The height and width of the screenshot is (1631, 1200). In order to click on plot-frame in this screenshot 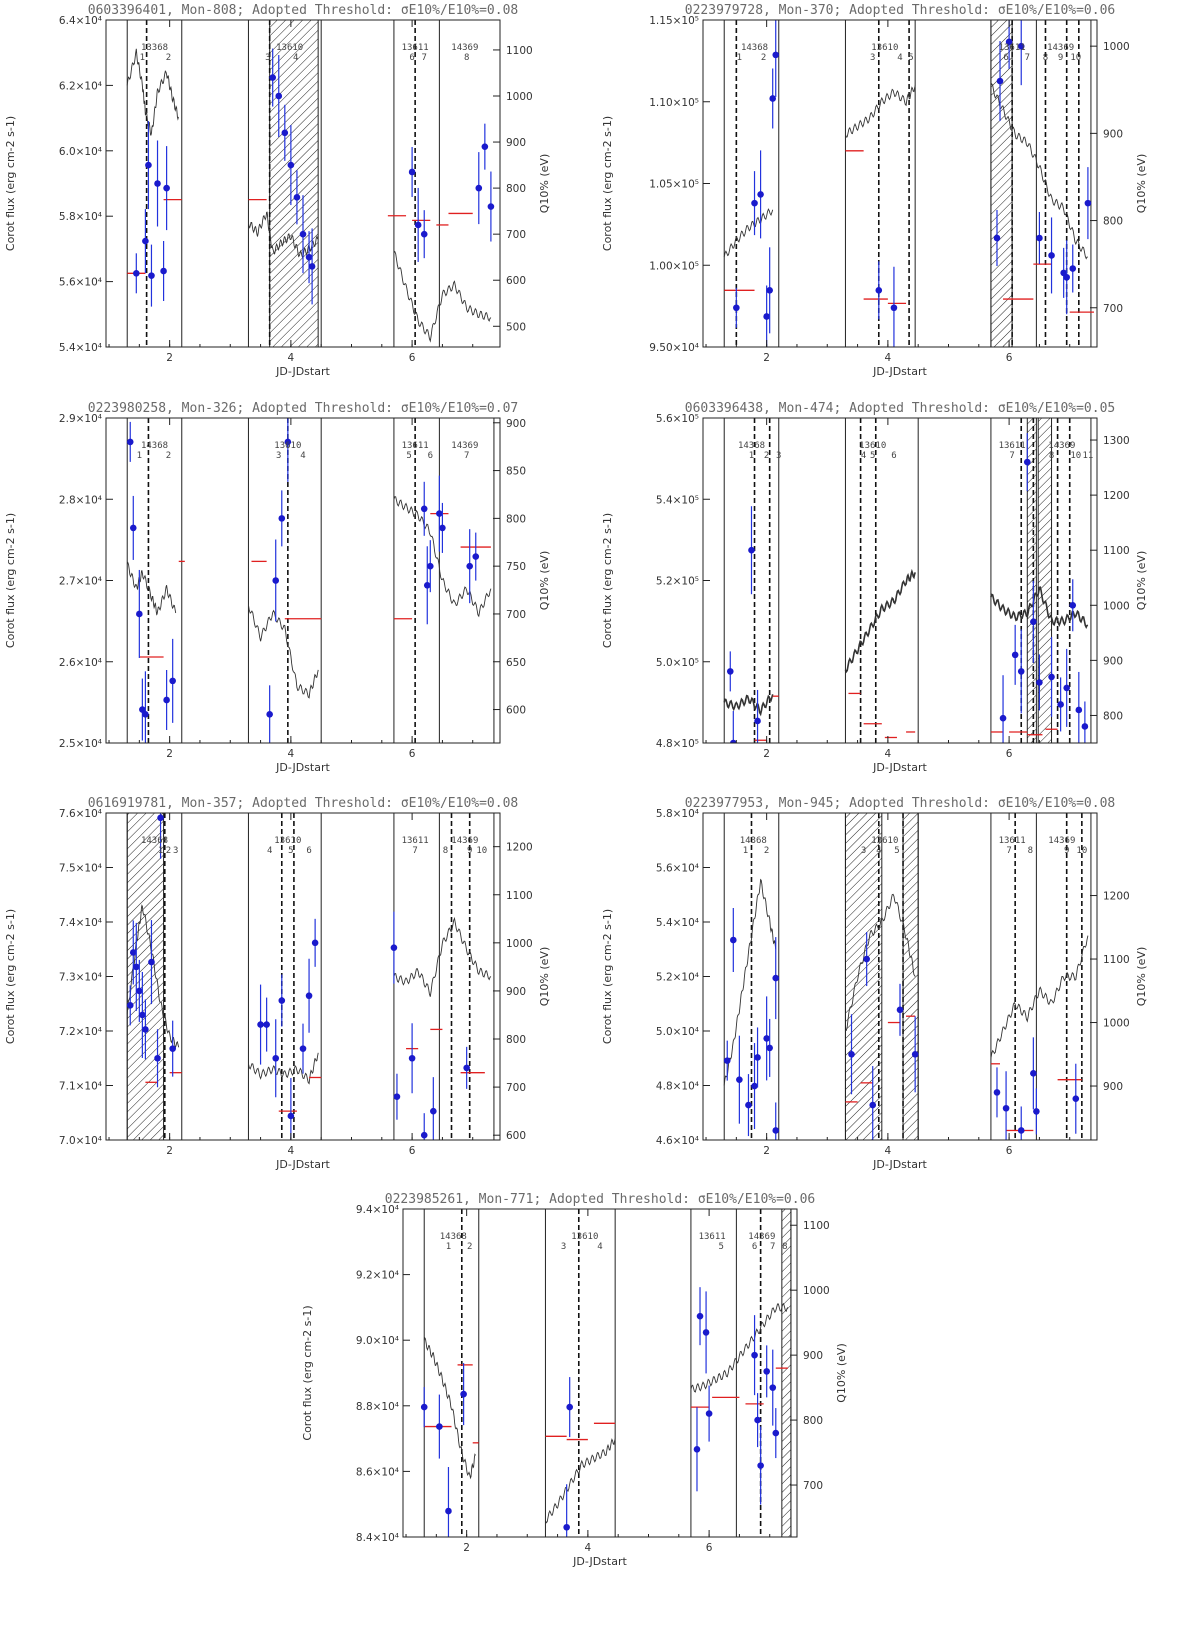, I will do `click(900, 976)`.